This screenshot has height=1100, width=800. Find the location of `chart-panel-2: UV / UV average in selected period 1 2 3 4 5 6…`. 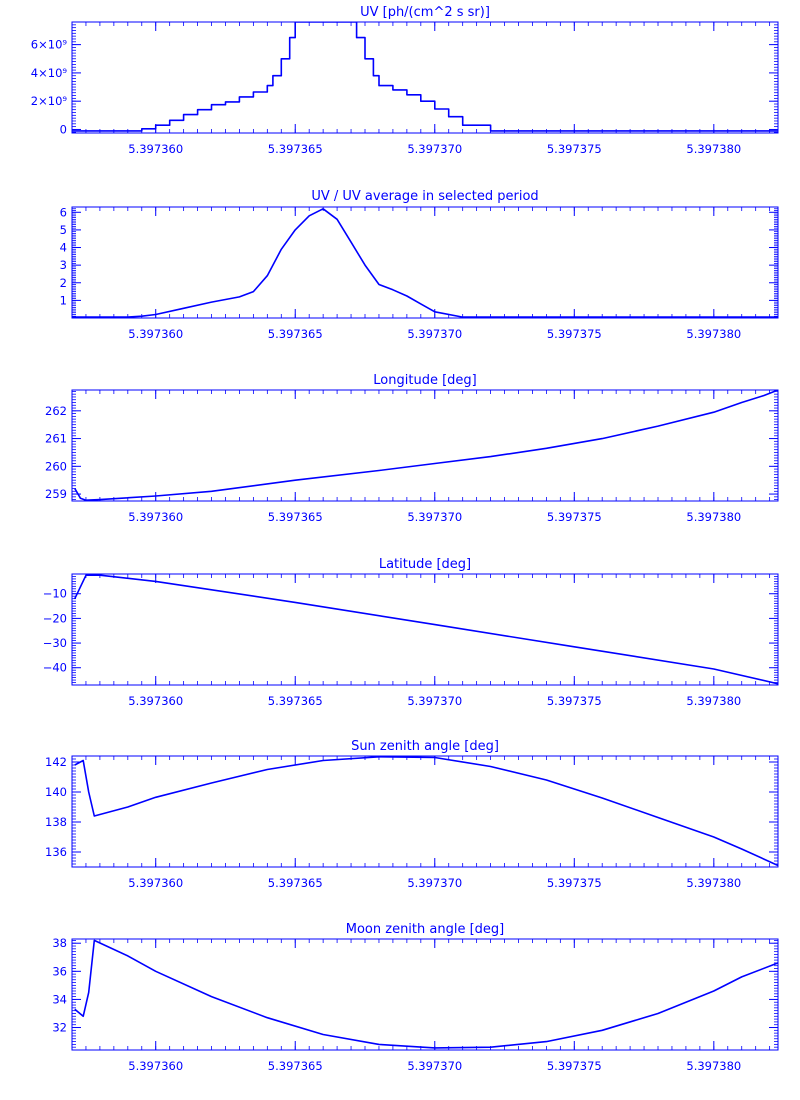

chart-panel-2: UV / UV average in selected period 1 2 3 4 5 6… is located at coordinates (419, 265).